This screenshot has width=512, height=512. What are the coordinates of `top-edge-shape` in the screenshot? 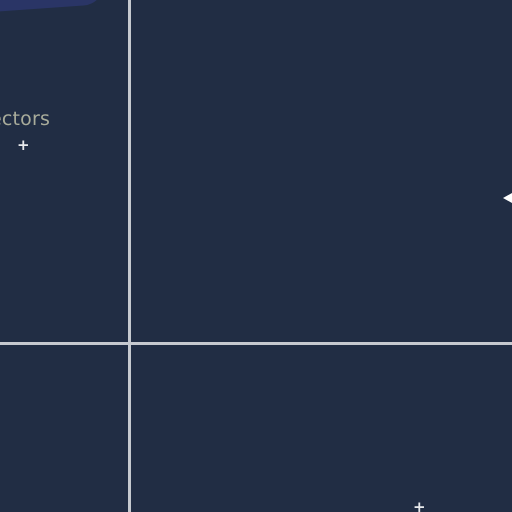 It's located at (53, 6).